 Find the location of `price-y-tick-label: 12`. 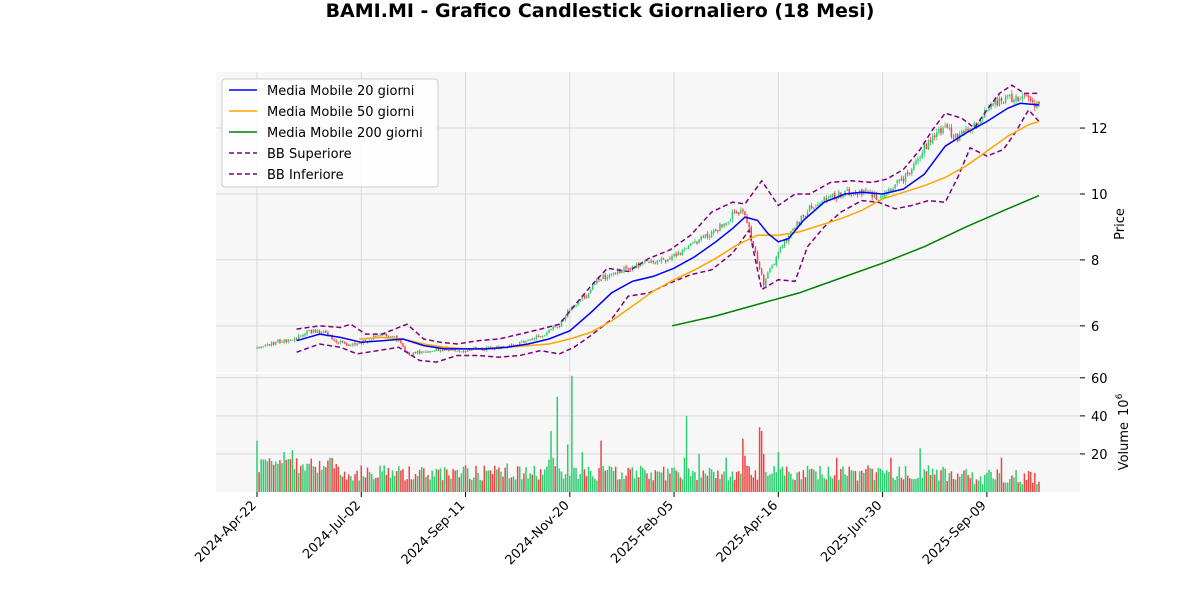

price-y-tick-label: 12 is located at coordinates (1099, 129).